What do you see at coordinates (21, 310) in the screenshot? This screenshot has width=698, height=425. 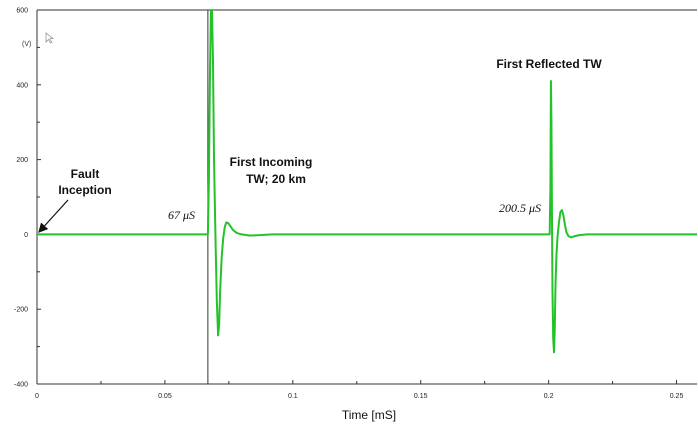 I see `y-tick-label: -200` at bounding box center [21, 310].